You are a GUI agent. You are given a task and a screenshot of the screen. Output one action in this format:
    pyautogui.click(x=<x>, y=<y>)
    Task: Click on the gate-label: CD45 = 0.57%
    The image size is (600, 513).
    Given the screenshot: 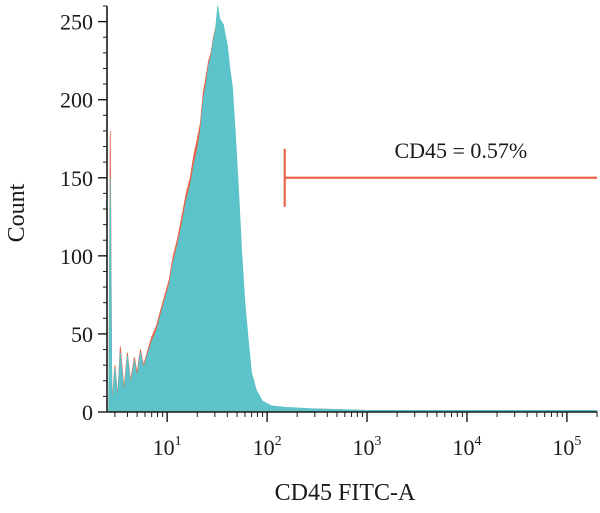 What is the action you would take?
    pyautogui.click(x=460, y=150)
    